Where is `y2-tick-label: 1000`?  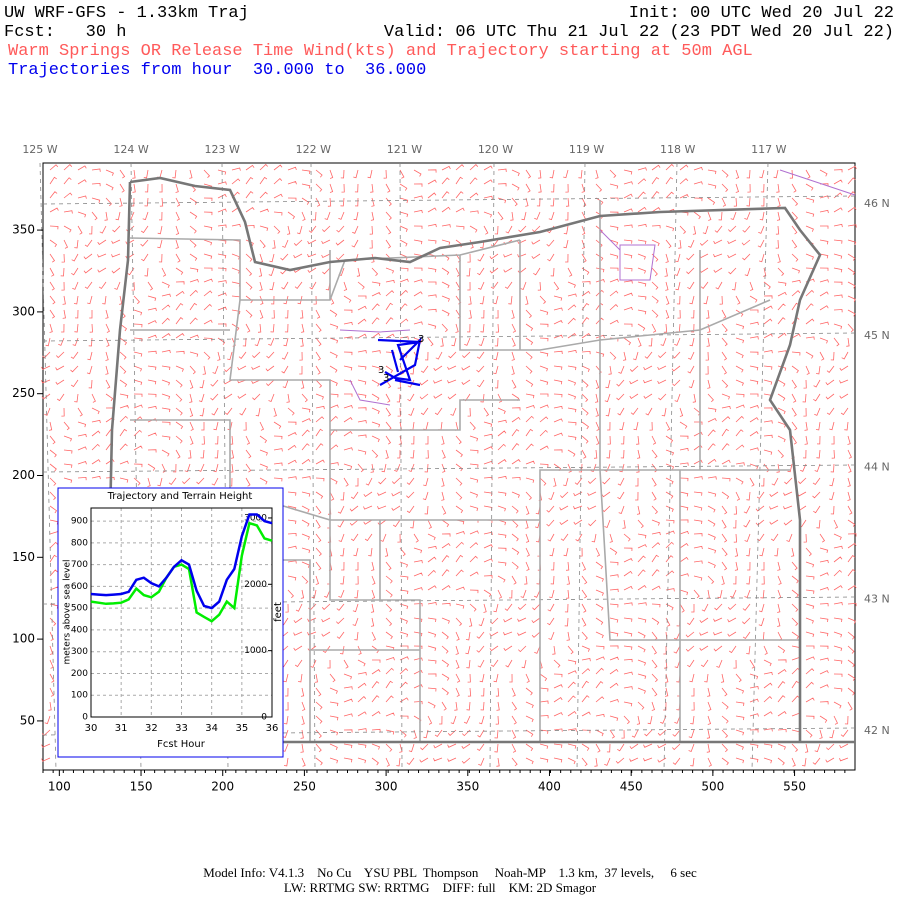 y2-tick-label: 1000 is located at coordinates (255, 651).